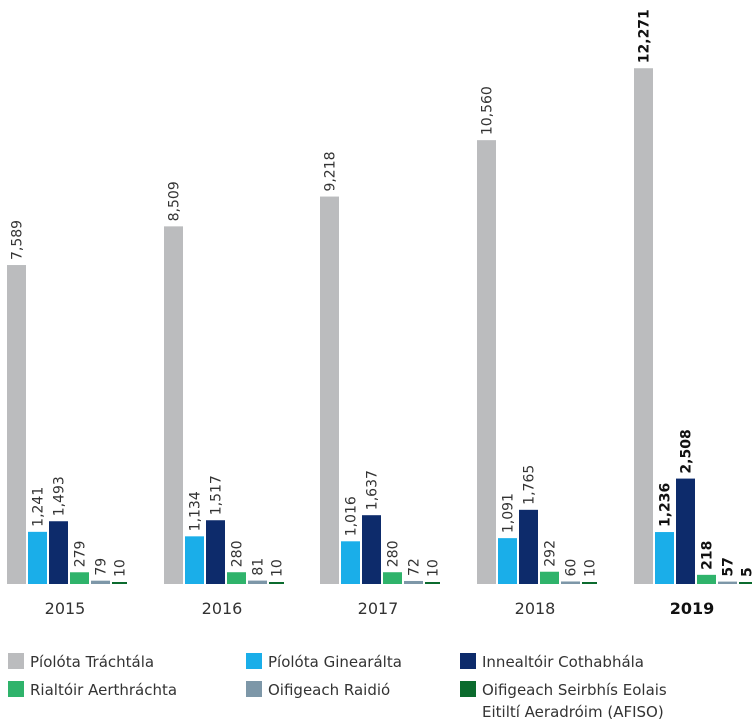  What do you see at coordinates (329, 690) in the screenshot?
I see `legend-label-oifigeach-raidio: Oifigeach Raidió` at bounding box center [329, 690].